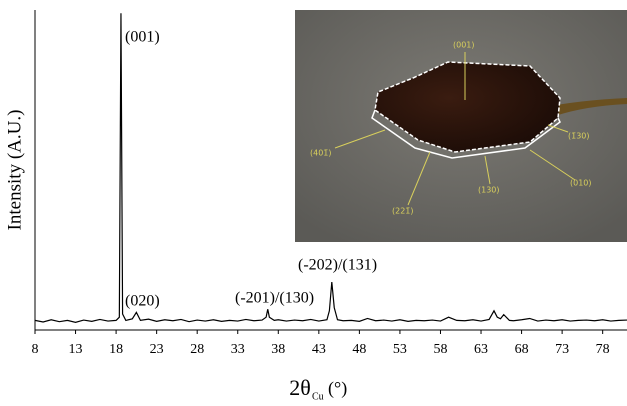 Image resolution: width=627 pixels, height=406 pixels. I want to click on x-tick-label: 38, so click(278, 349).